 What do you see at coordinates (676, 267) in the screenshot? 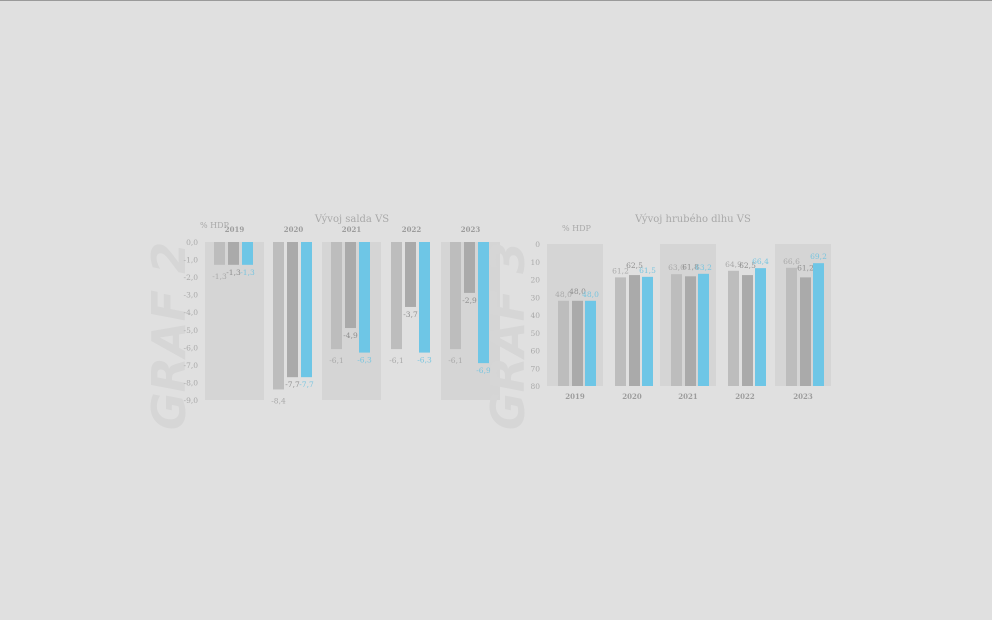
I see `data-label: 63,0` at bounding box center [676, 267].